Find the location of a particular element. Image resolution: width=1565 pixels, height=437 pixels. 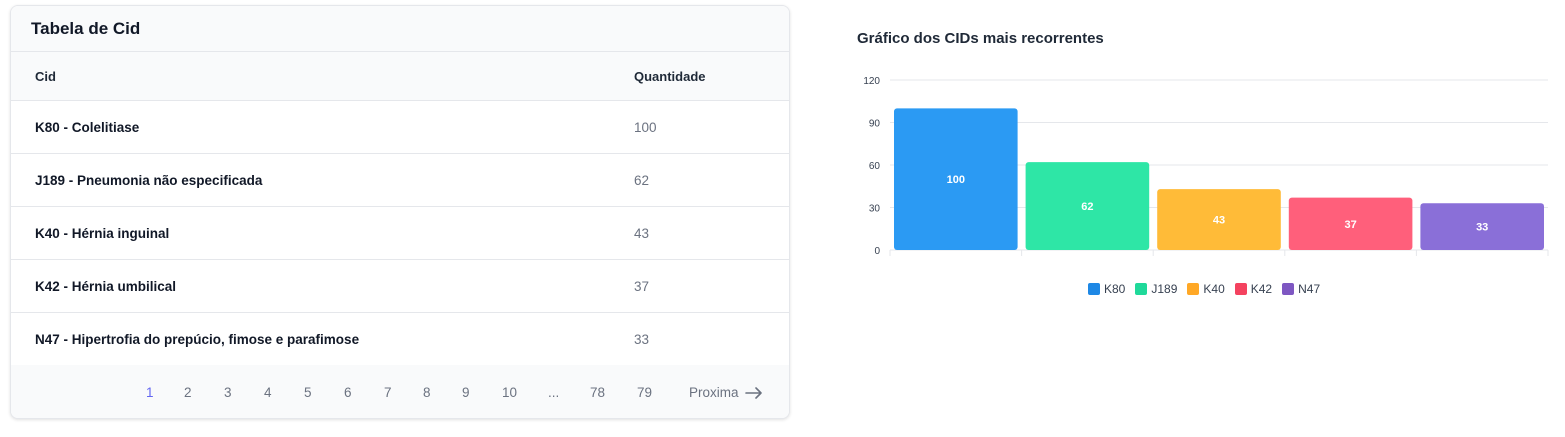

page-link-5: 5 is located at coordinates (308, 392).